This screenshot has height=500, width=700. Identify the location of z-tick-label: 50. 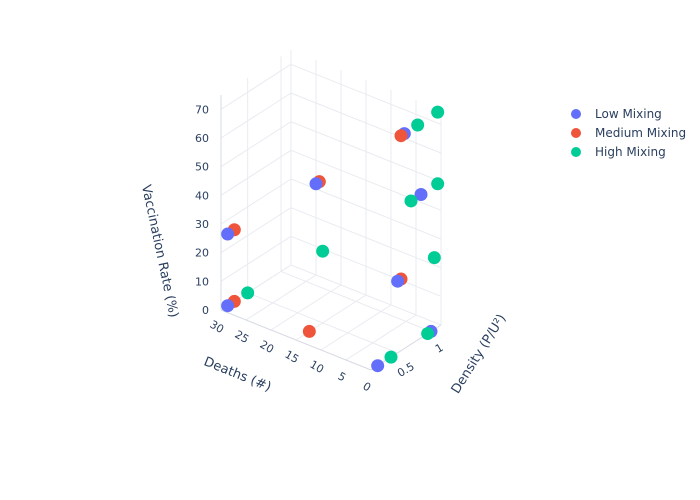
(202, 167).